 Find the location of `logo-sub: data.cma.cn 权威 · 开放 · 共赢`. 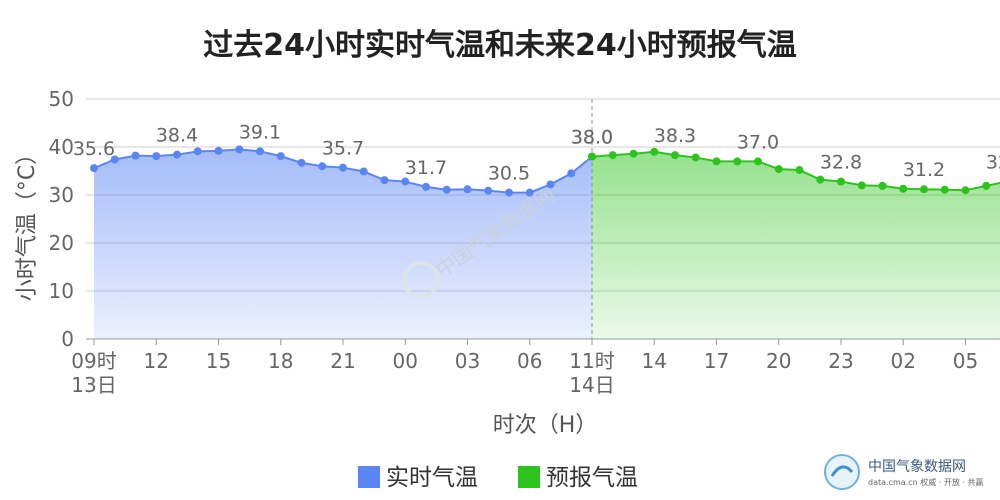

logo-sub: data.cma.cn 权威 · 开放 · 共赢 is located at coordinates (925, 482).